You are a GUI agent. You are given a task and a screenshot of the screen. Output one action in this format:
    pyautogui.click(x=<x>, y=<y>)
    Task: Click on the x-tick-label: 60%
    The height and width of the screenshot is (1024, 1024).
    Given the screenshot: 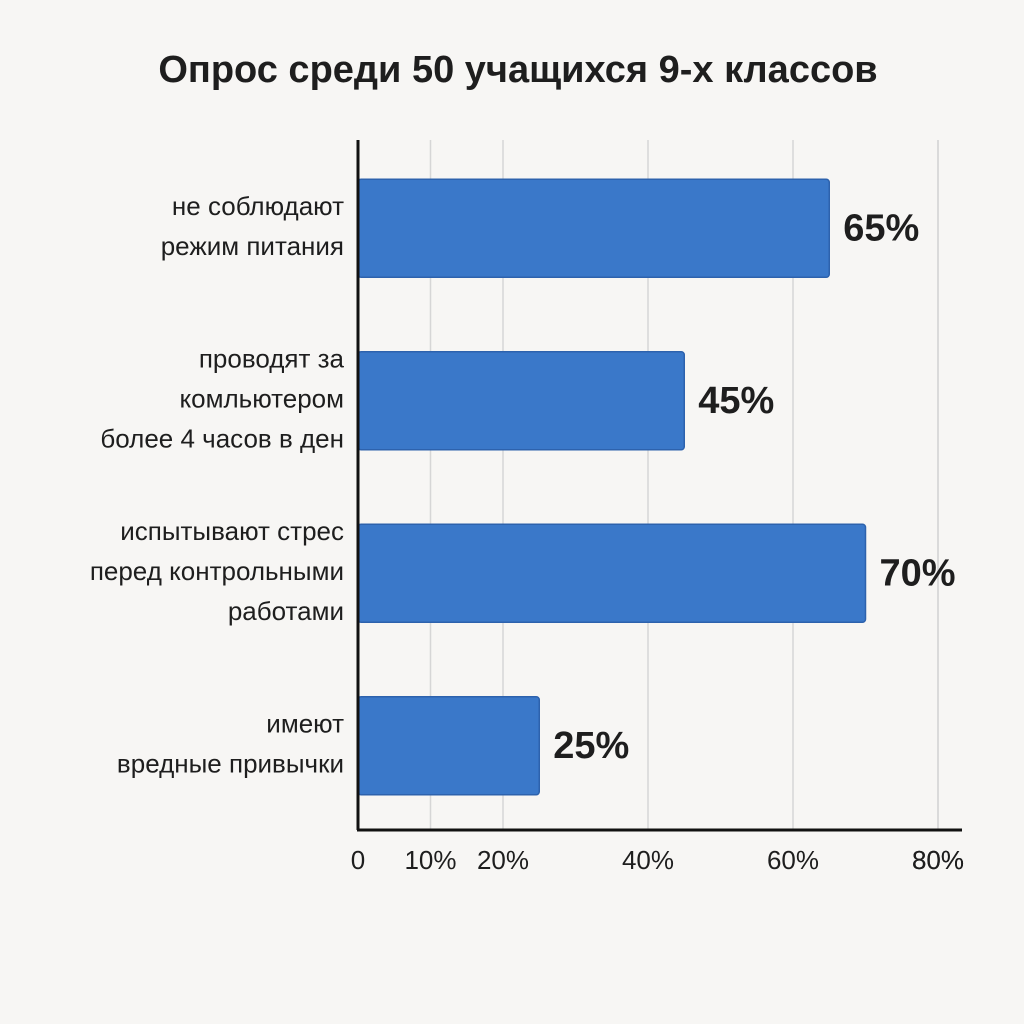 What is the action you would take?
    pyautogui.click(x=793, y=860)
    